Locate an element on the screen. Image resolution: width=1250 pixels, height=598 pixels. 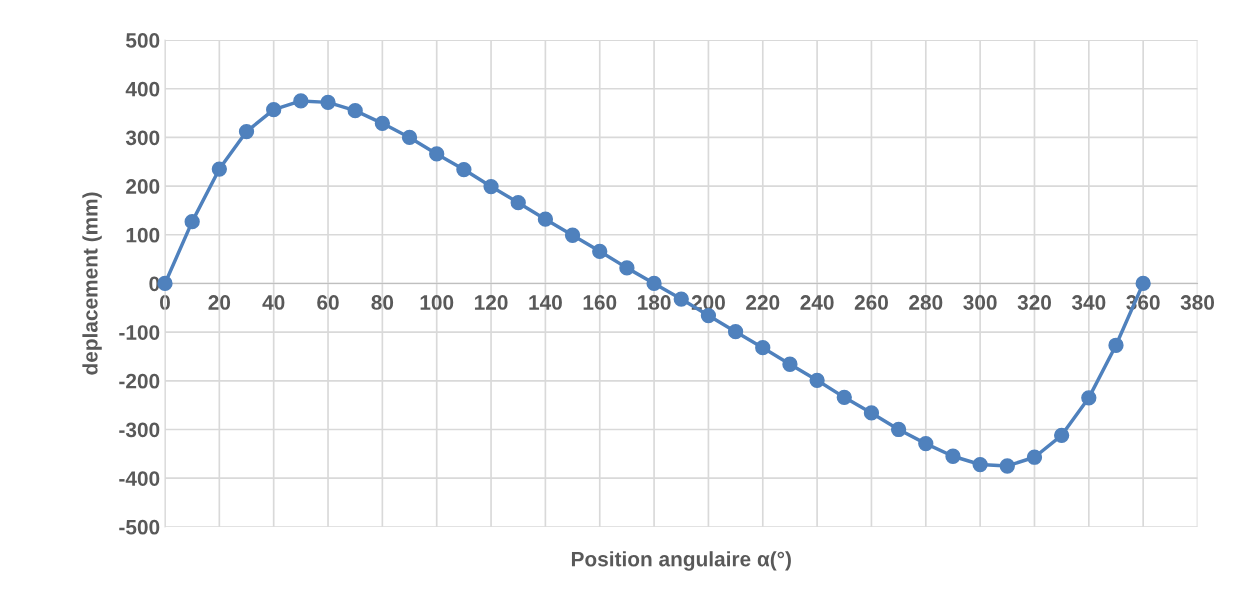
x-tick-label: 380 is located at coordinates (1197, 302).